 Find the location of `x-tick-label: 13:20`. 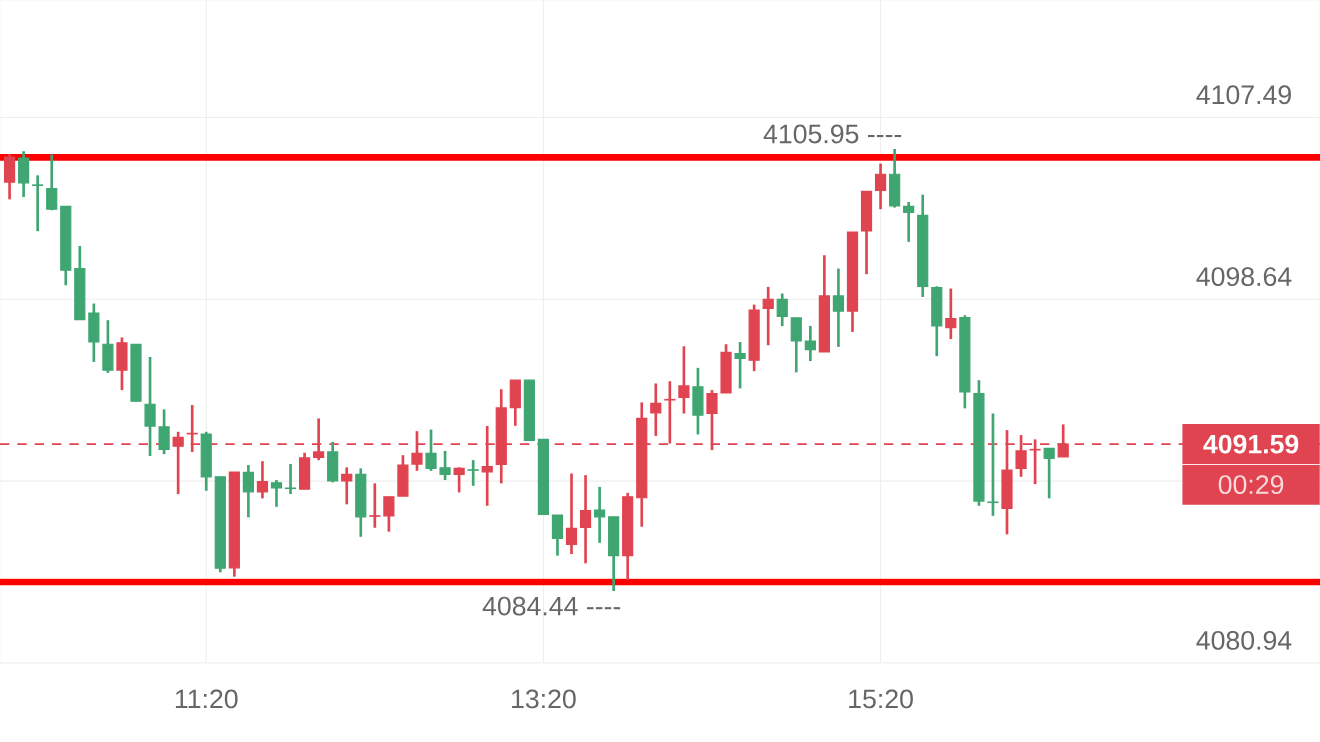

x-tick-label: 13:20 is located at coordinates (544, 699).